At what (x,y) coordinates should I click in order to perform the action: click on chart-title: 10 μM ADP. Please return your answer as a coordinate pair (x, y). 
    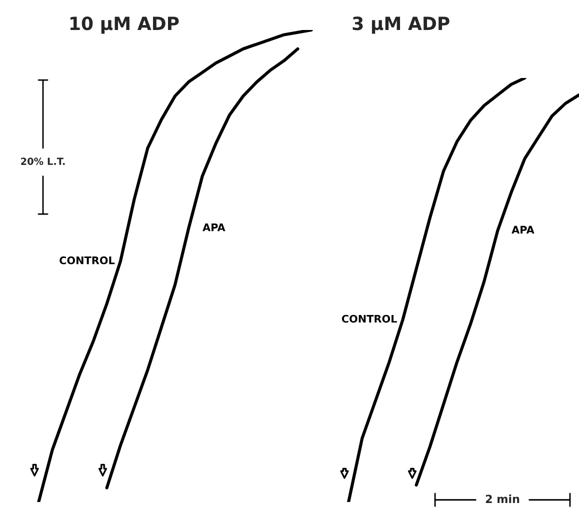
    Looking at the image, I should click on (124, 25).